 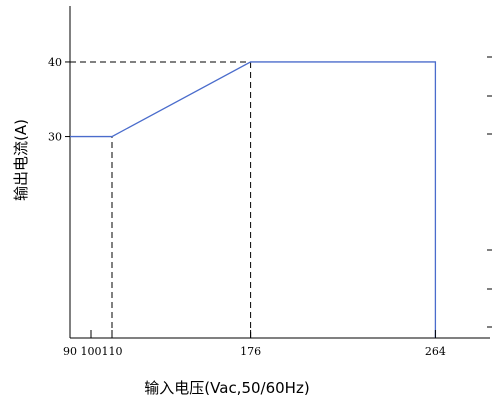 What do you see at coordinates (21, 160) in the screenshot?
I see `y-axis-title: 输出电流(A)` at bounding box center [21, 160].